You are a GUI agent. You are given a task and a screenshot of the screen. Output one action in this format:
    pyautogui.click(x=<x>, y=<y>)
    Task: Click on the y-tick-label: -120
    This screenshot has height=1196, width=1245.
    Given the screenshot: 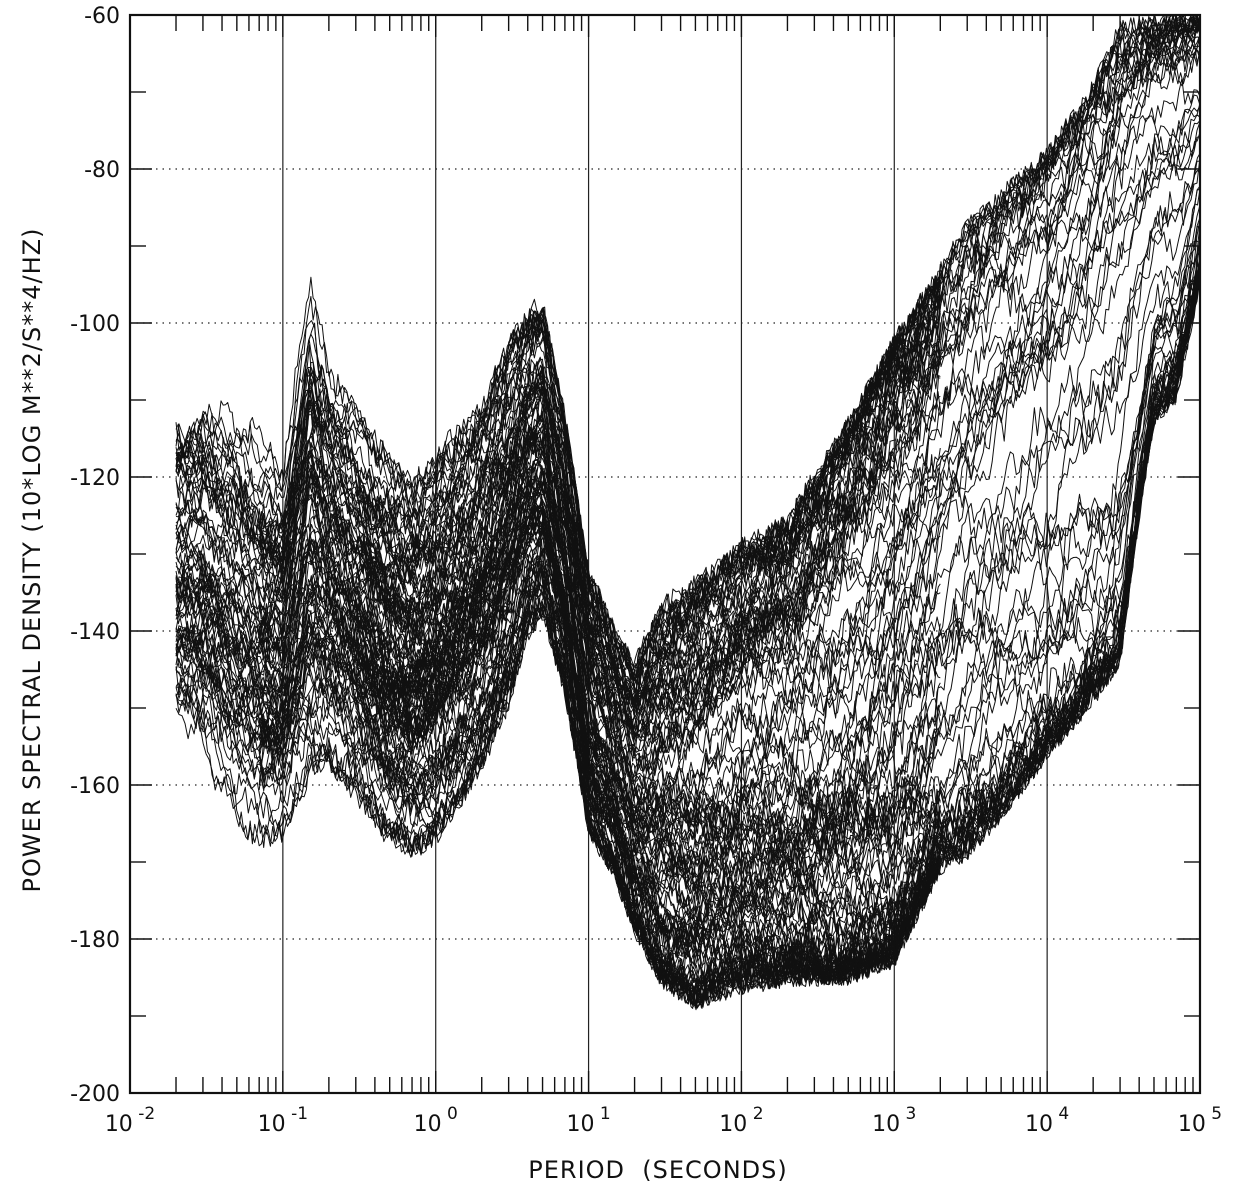 What is the action you would take?
    pyautogui.click(x=95, y=478)
    